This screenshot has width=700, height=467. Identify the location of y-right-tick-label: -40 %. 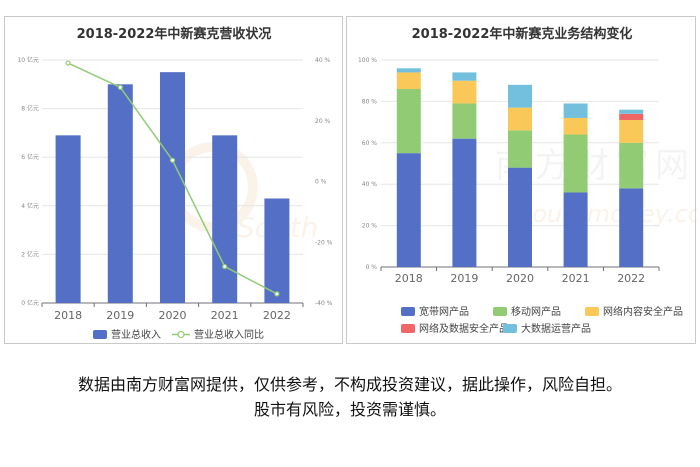
(324, 303).